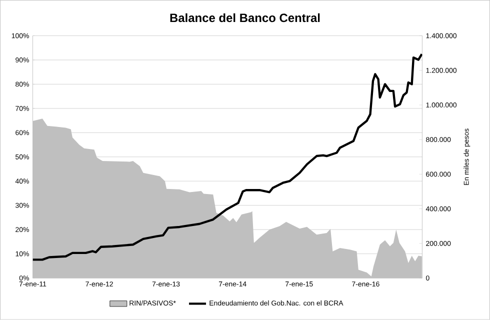 The height and width of the screenshot is (320, 490). Describe the element at coordinates (245, 17) in the screenshot. I see `chart-title: Balance del Banco Central` at that location.